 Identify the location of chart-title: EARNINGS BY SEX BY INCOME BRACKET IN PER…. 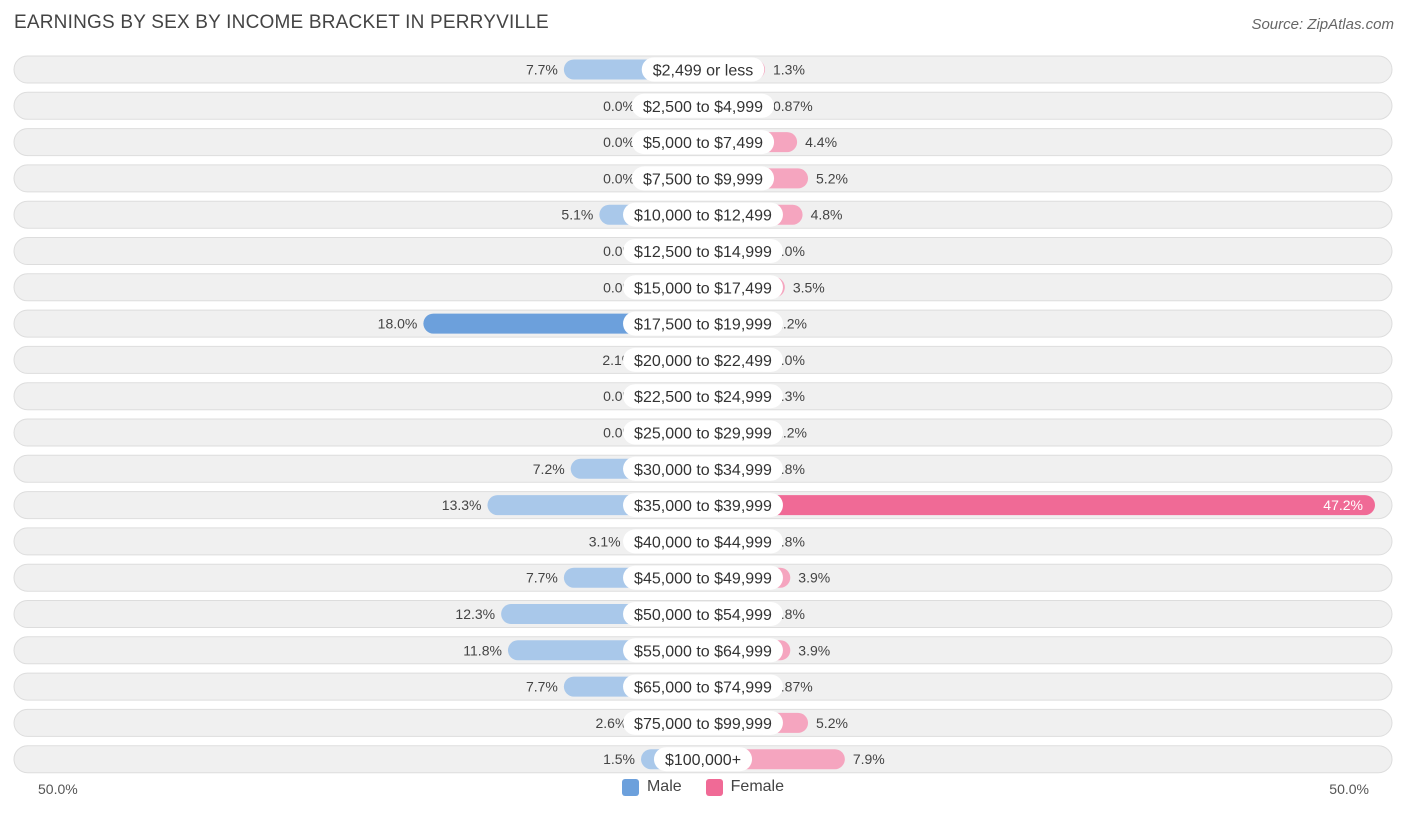
(281, 22).